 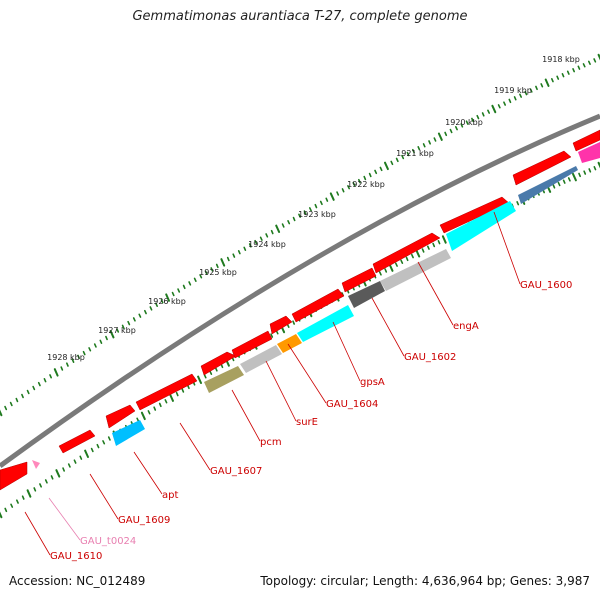 I want to click on gene-block-apt, so click(x=128, y=433).